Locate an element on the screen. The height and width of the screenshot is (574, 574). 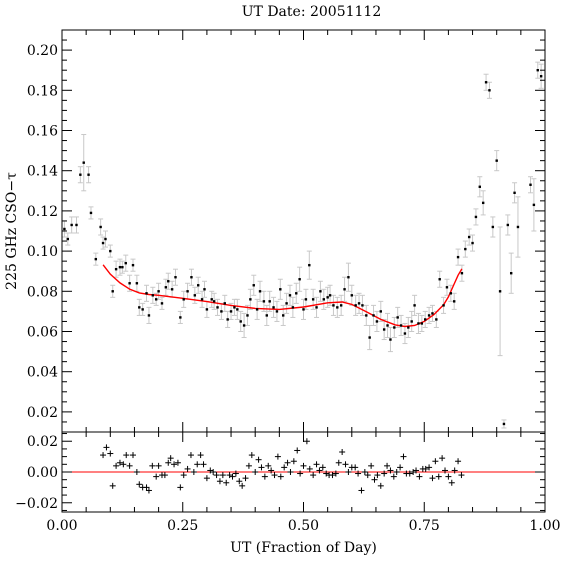
y-tick-label: 0.14 is located at coordinates (42, 172).